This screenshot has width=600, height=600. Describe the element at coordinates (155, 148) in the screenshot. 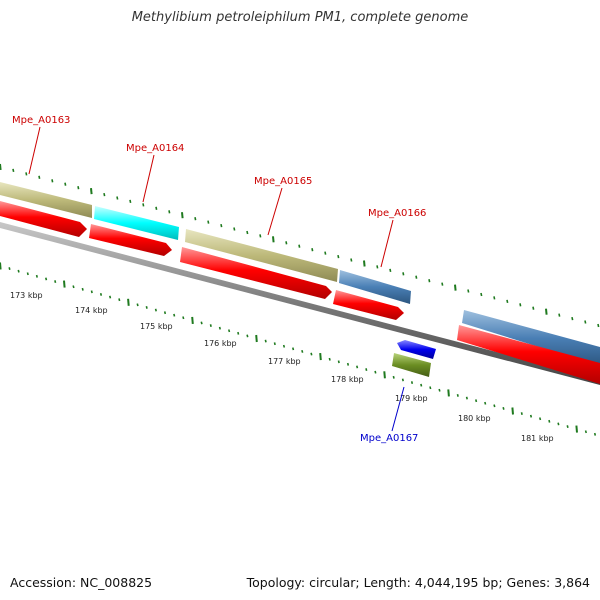

I see `gene-label-mpe-a0164: Mpe_A0164` at that location.